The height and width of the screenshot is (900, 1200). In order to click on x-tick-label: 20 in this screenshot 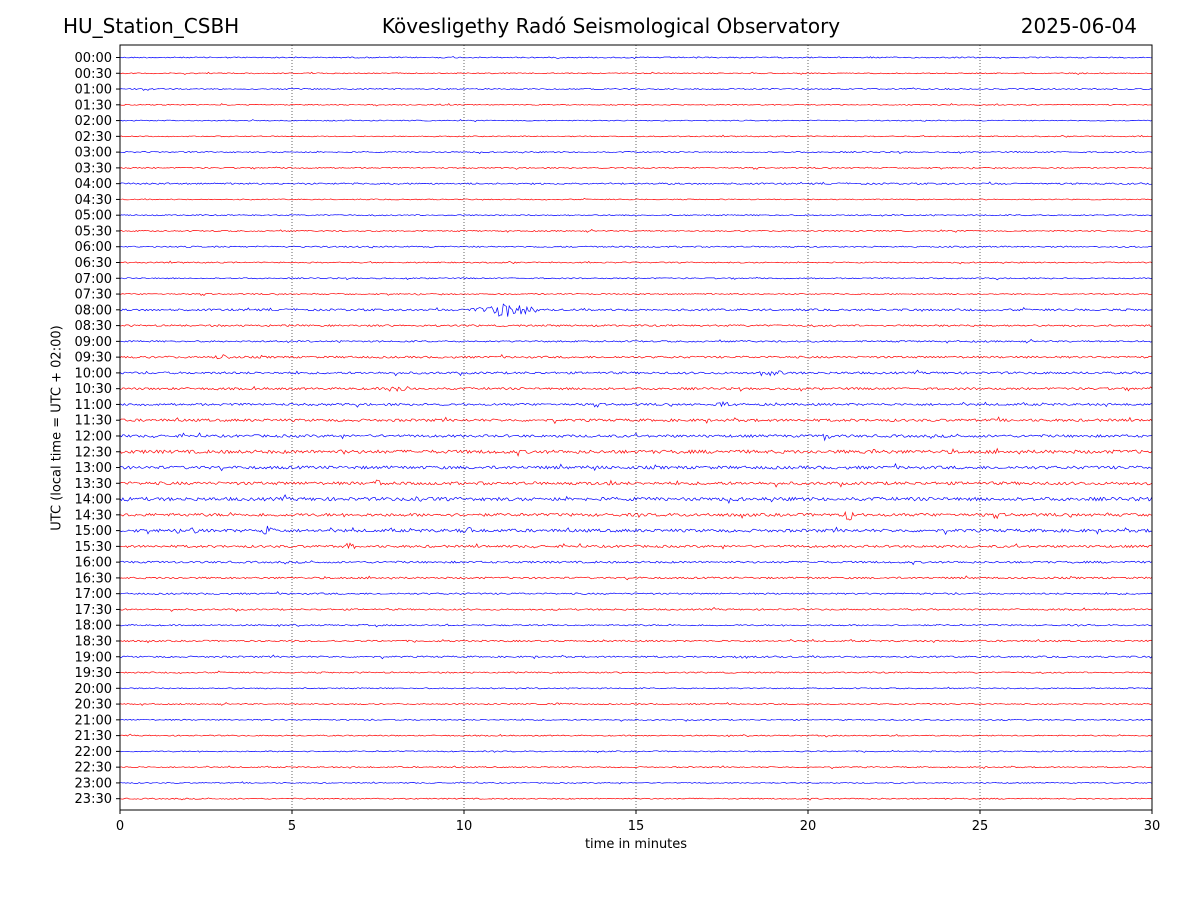, I will do `click(808, 826)`.